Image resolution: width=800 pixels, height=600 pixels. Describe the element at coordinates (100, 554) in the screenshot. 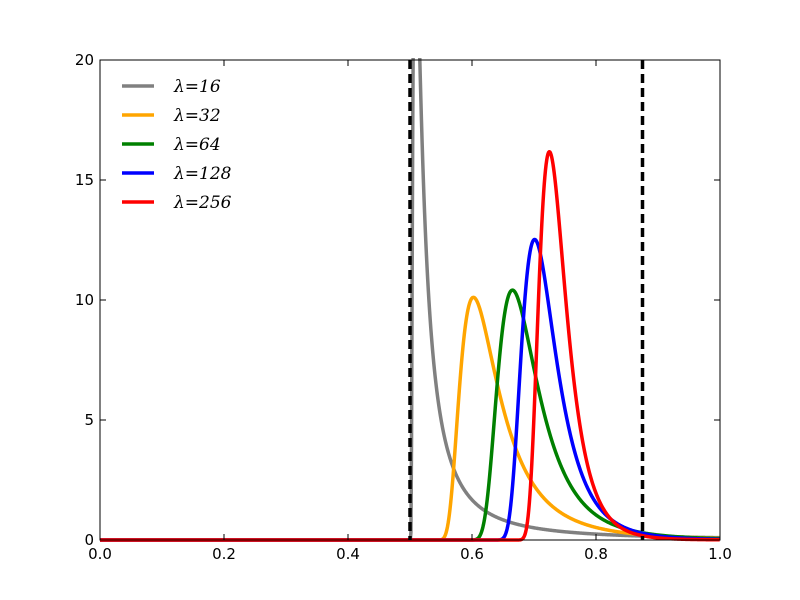

I see `x-tick-label: 0.0` at that location.